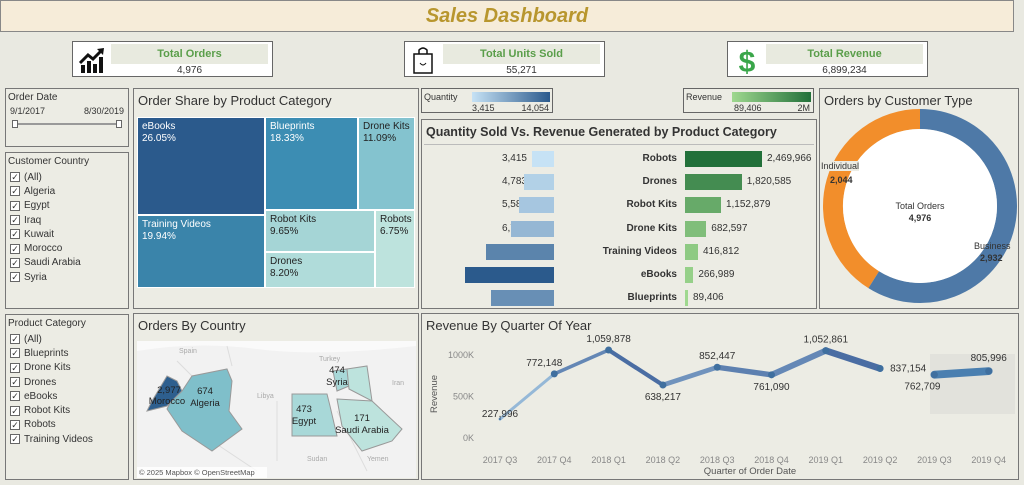  What do you see at coordinates (690, 376) in the screenshot?
I see `line-segment` at bounding box center [690, 376].